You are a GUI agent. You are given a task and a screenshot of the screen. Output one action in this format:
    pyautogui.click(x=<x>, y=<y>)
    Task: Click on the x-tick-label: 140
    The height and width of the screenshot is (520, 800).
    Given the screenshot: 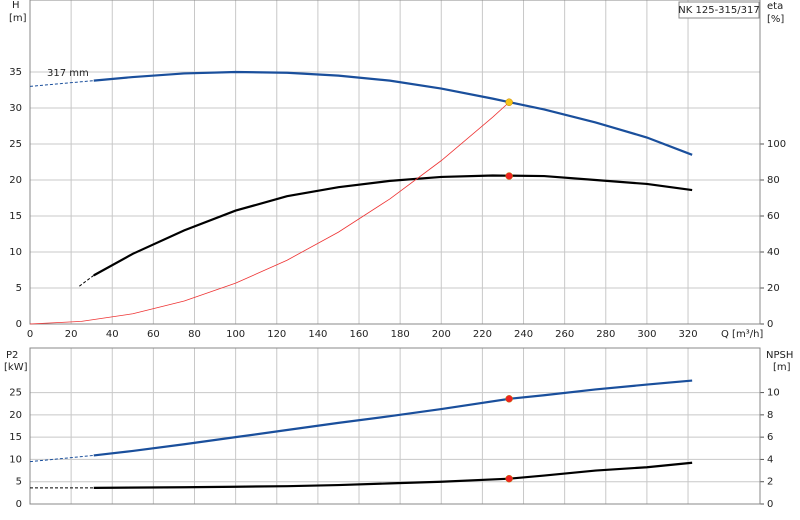 What is the action you would take?
    pyautogui.click(x=317, y=334)
    